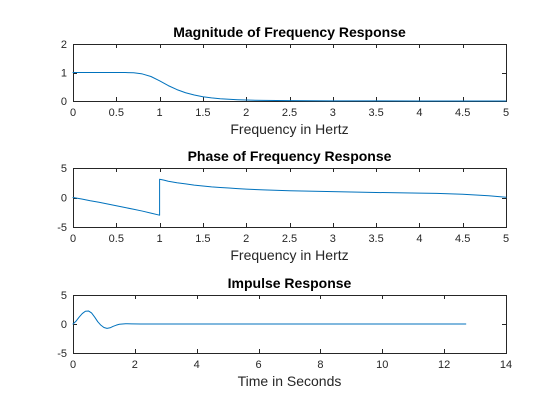 The height and width of the screenshot is (420, 560). I want to click on x-axis-label: Time in Seconds, so click(290, 381).